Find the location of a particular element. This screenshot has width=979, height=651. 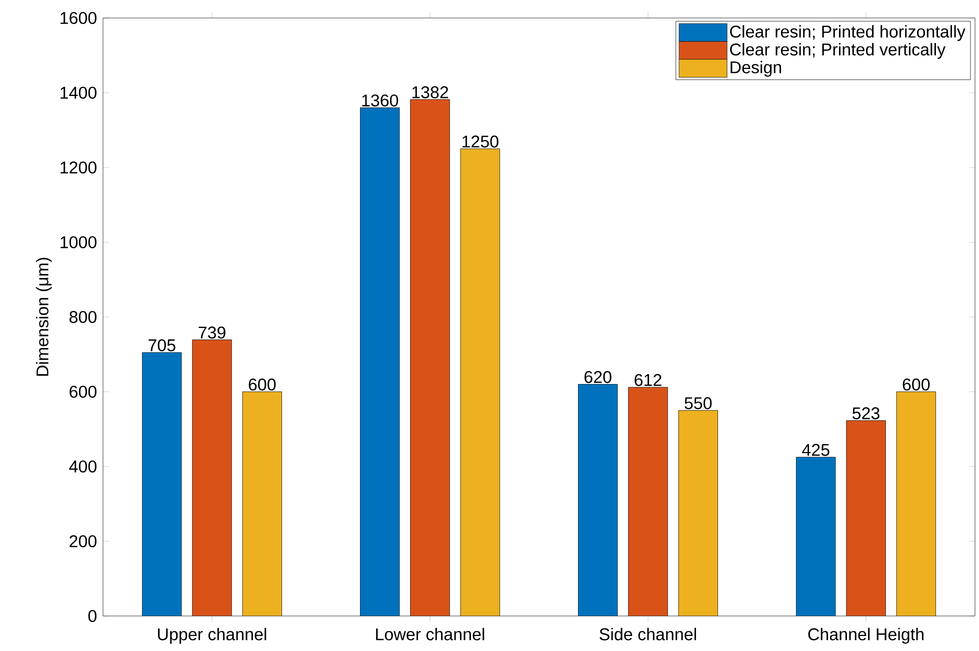

data-label: 1382 is located at coordinates (430, 92).